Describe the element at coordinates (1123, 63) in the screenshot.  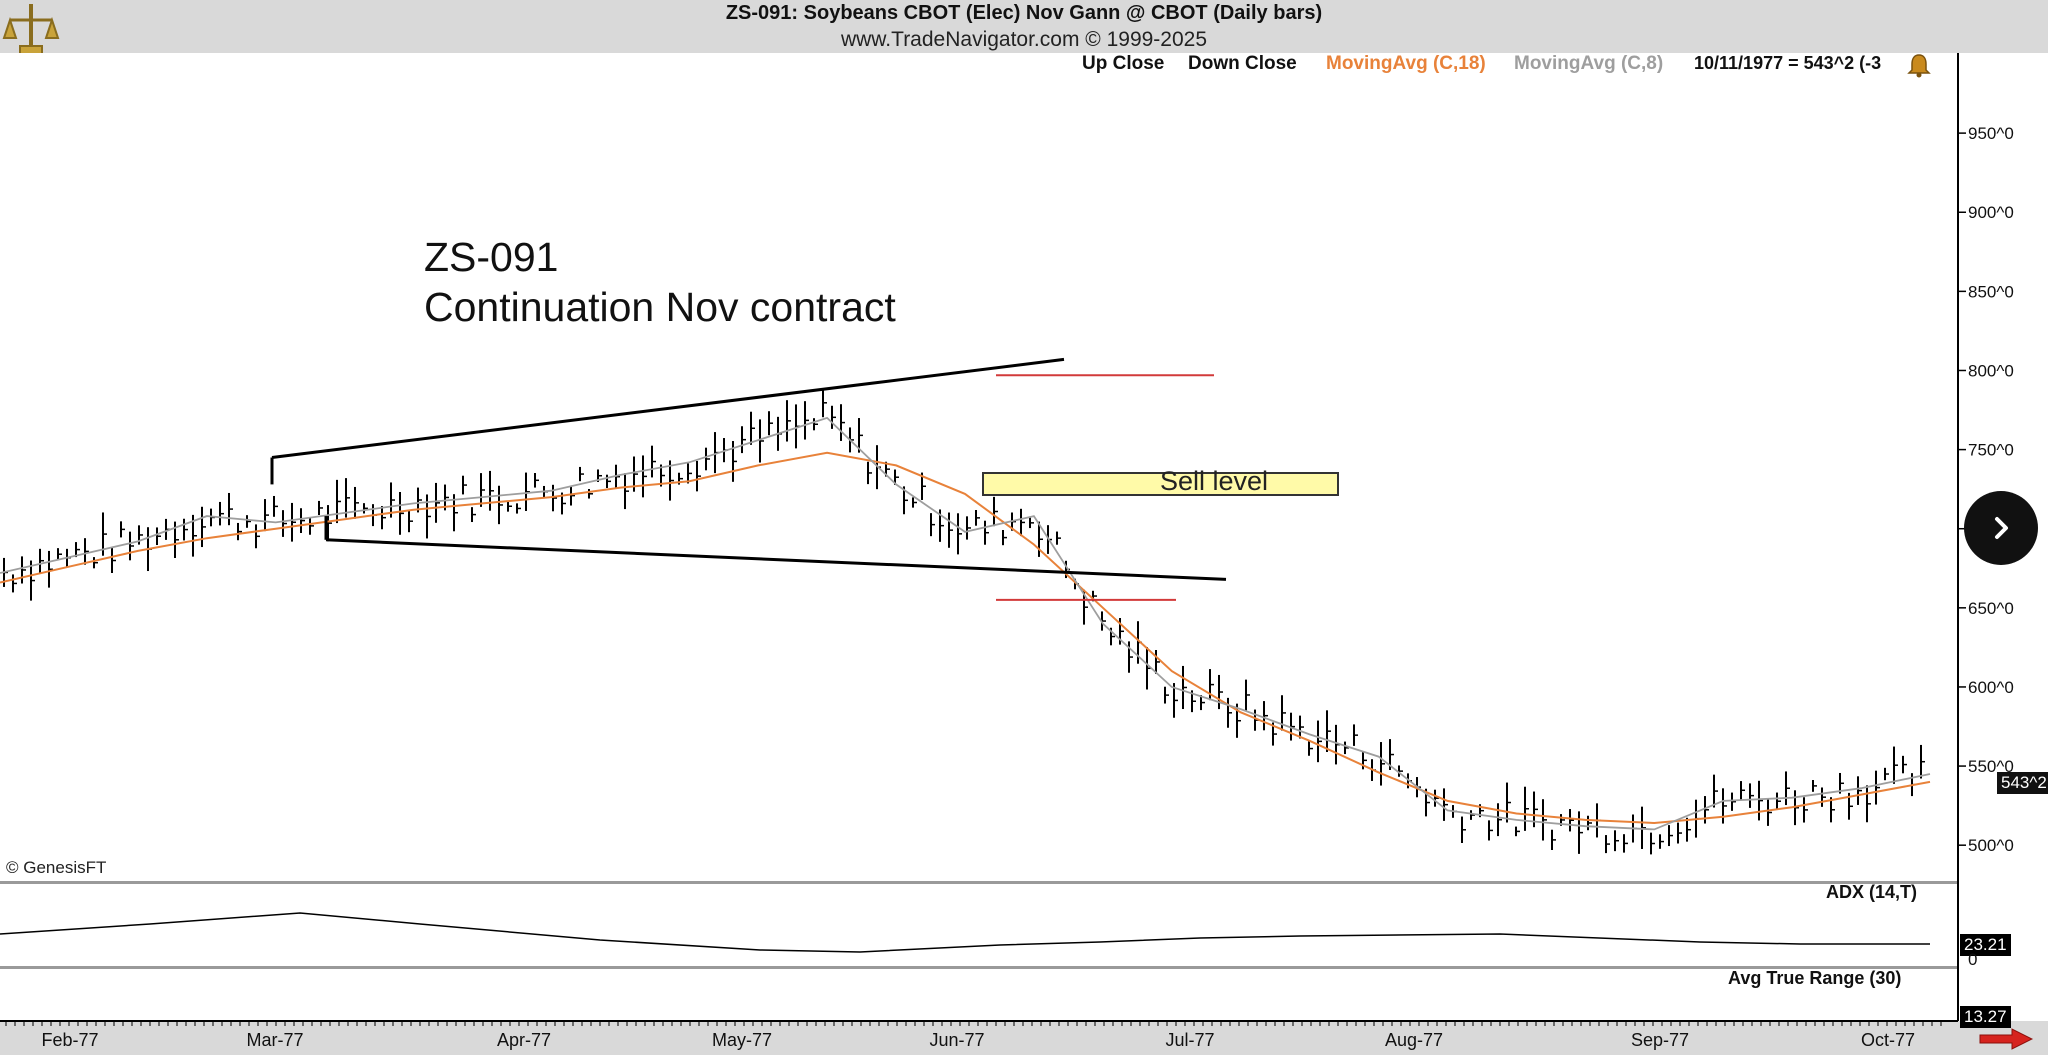
I see `legend-up-close: Up Close` at that location.